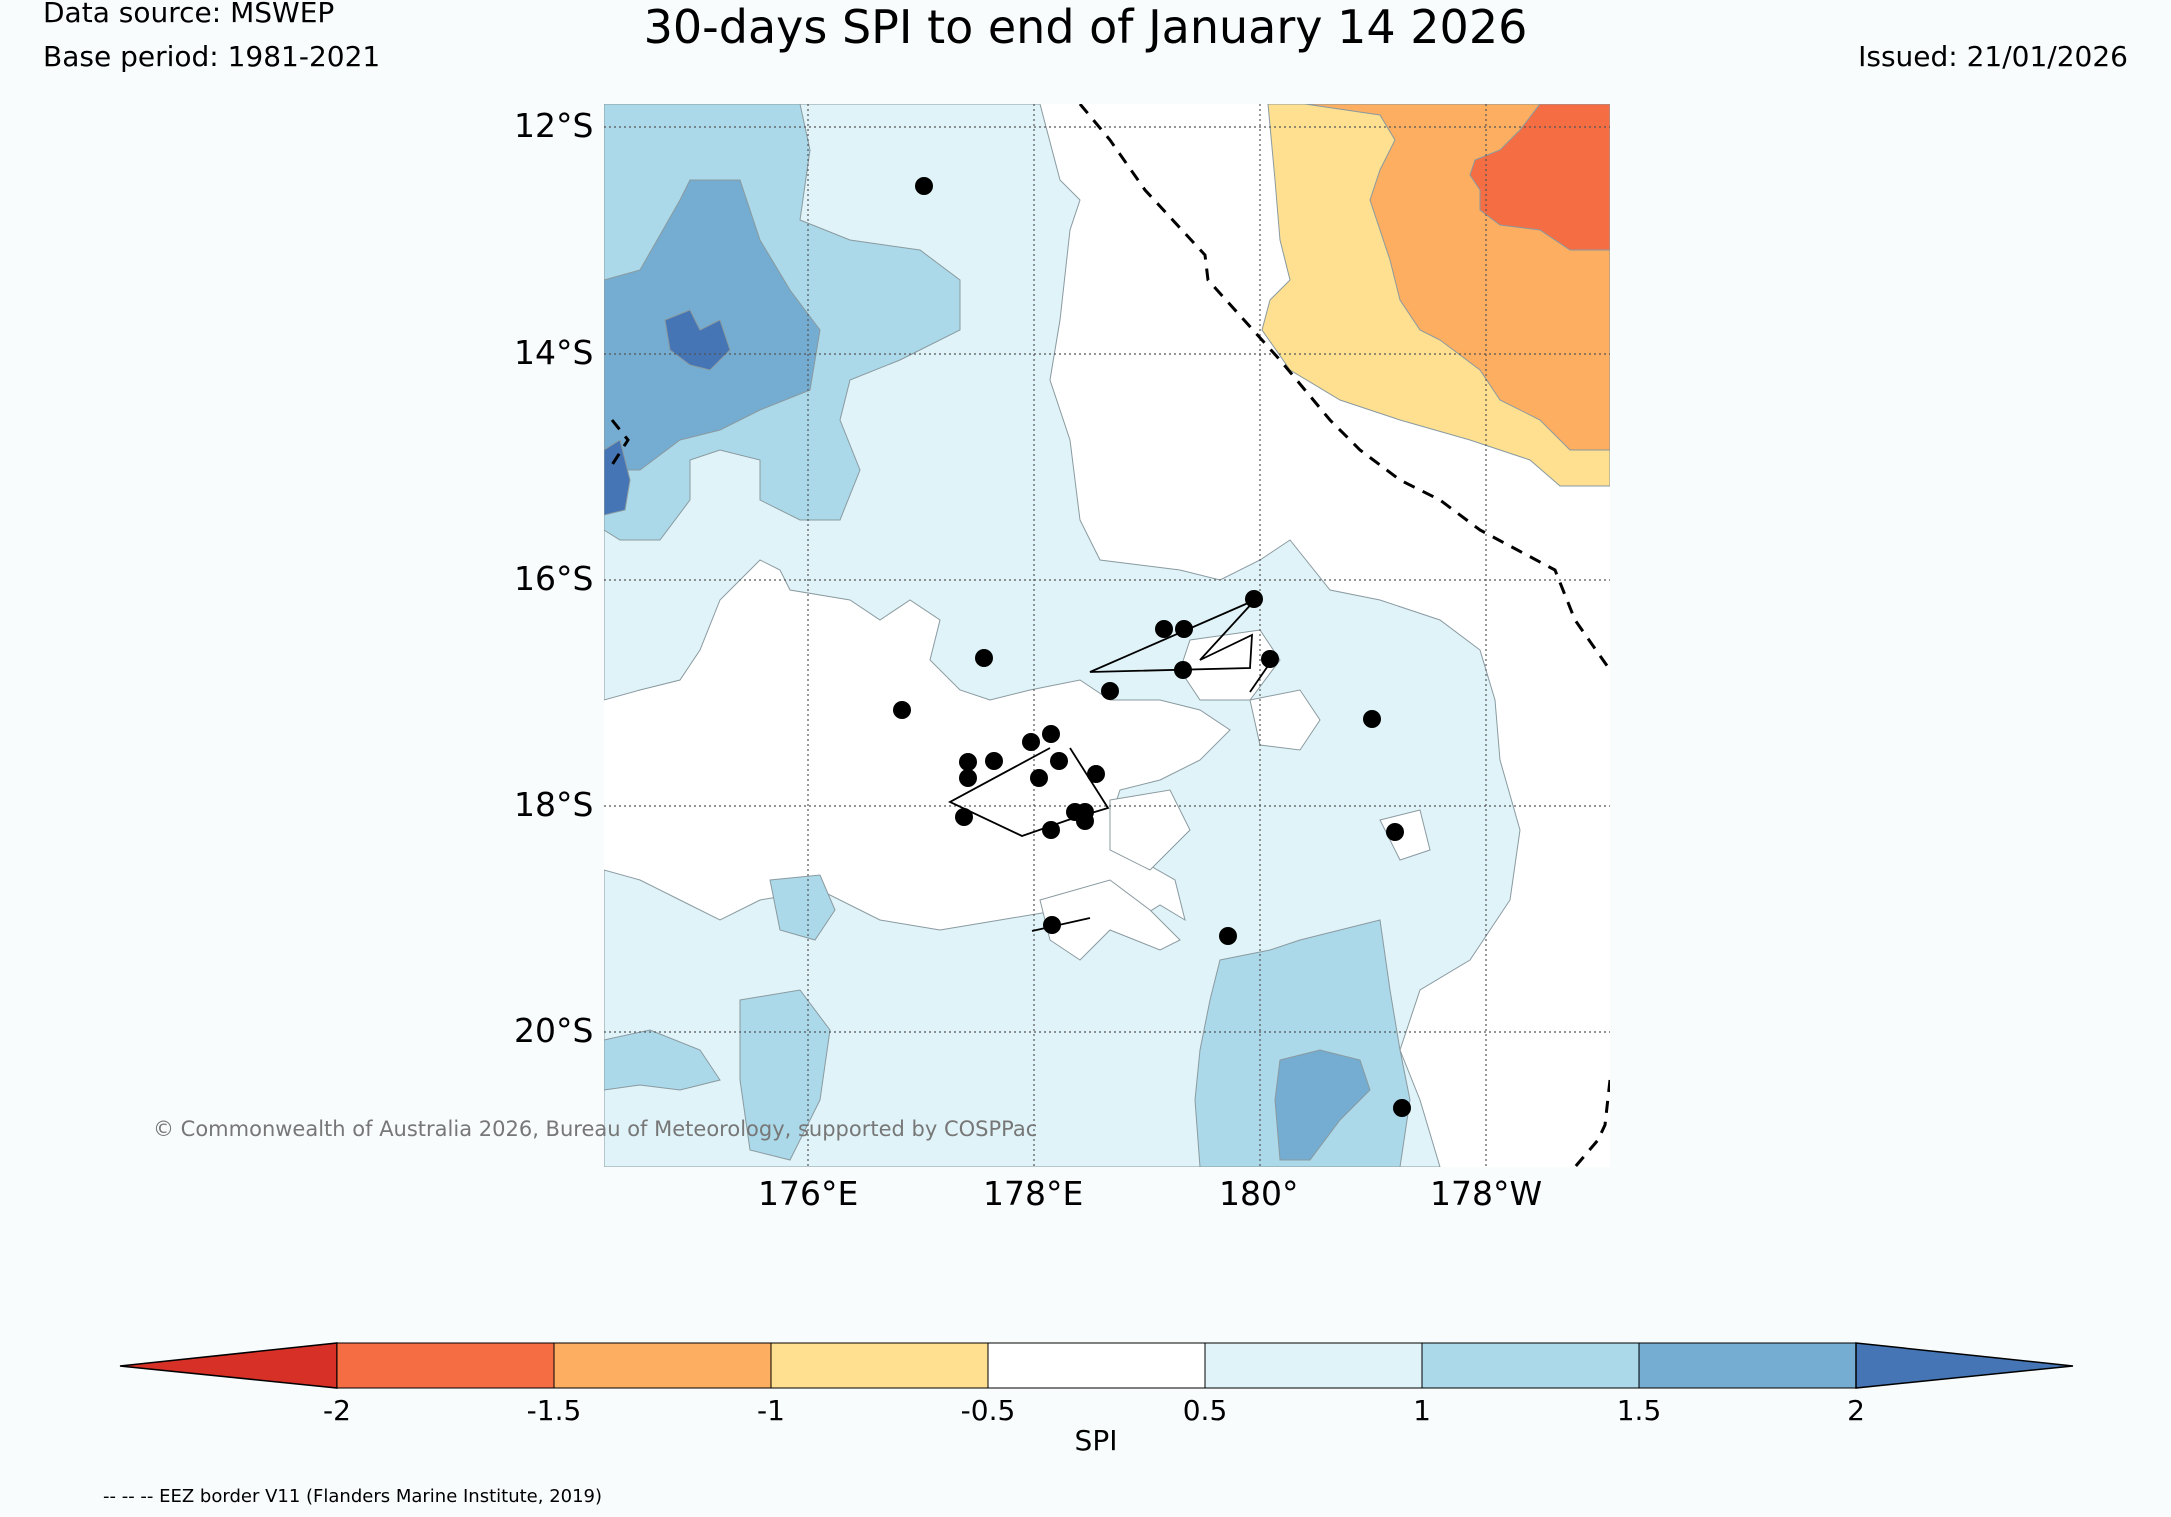 The image size is (2171, 1517). Describe the element at coordinates (554, 804) in the screenshot. I see `lat-label-18s: 18°S` at that location.